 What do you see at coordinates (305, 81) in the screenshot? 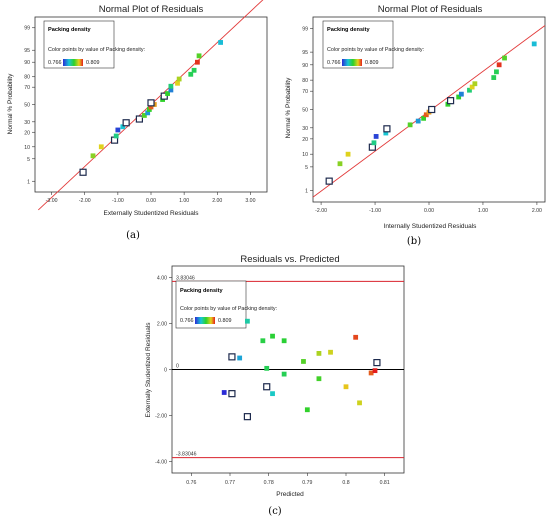
I see `panel-b-ytick-7: 80` at bounding box center [305, 81].